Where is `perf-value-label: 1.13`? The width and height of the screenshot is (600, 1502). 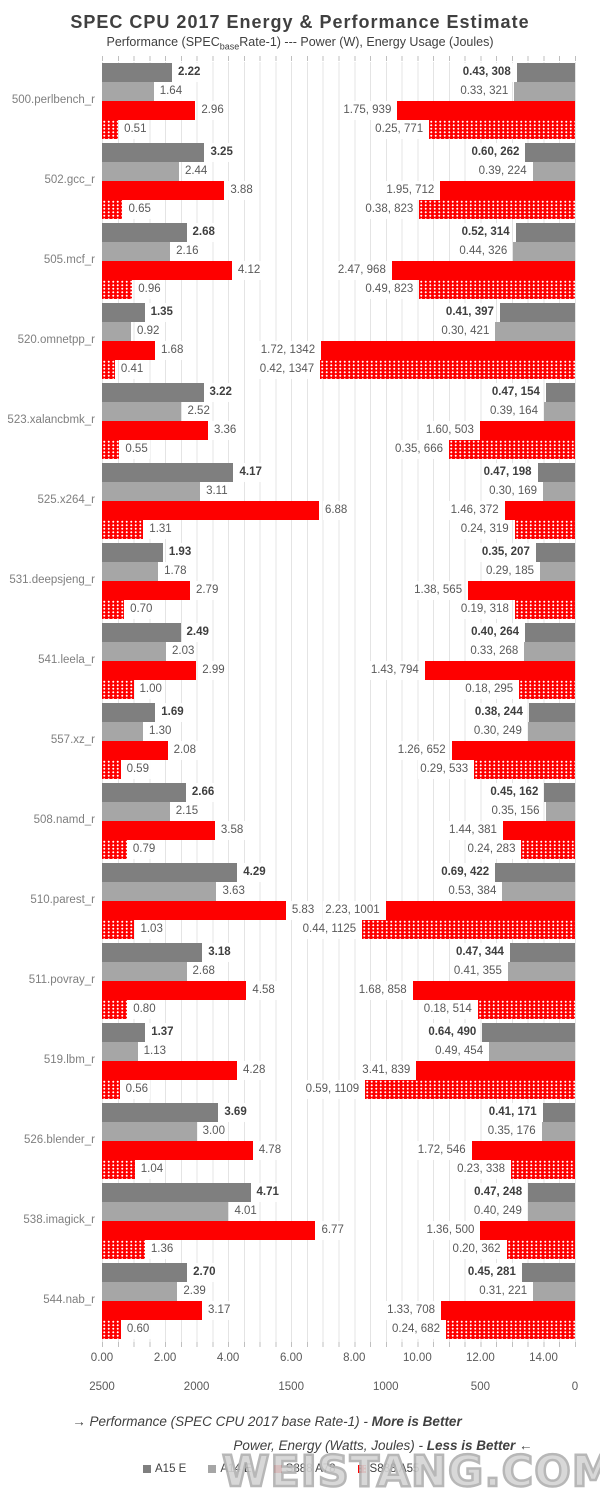 perf-value-label: 1.13 is located at coordinates (155, 1051).